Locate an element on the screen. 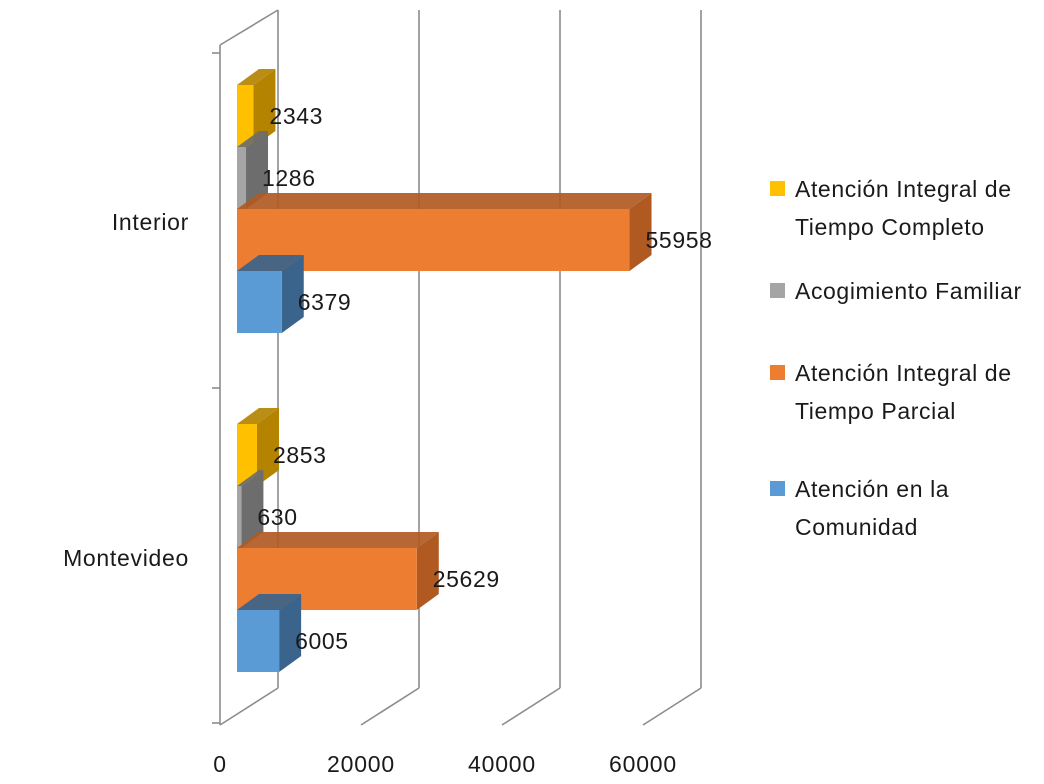 The width and height of the screenshot is (1044, 784). legend-label: Atención Integral de Tiempo Parcial is located at coordinates (903, 392).